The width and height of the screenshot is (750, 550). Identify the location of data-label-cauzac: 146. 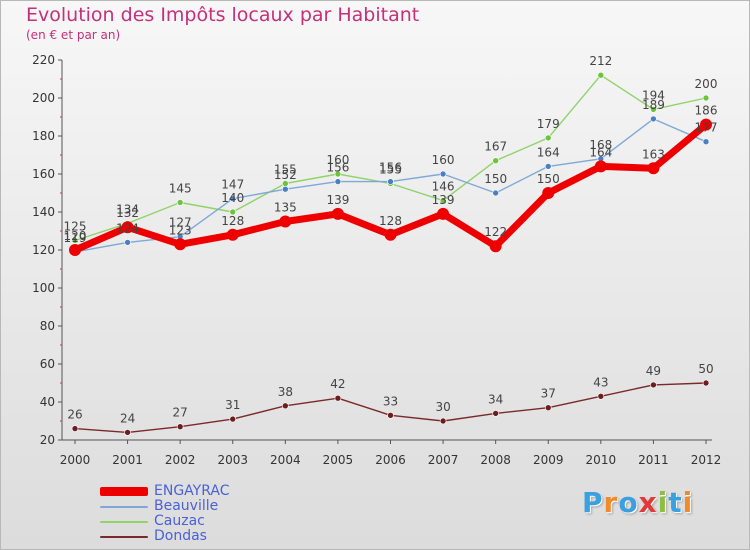
(443, 187).